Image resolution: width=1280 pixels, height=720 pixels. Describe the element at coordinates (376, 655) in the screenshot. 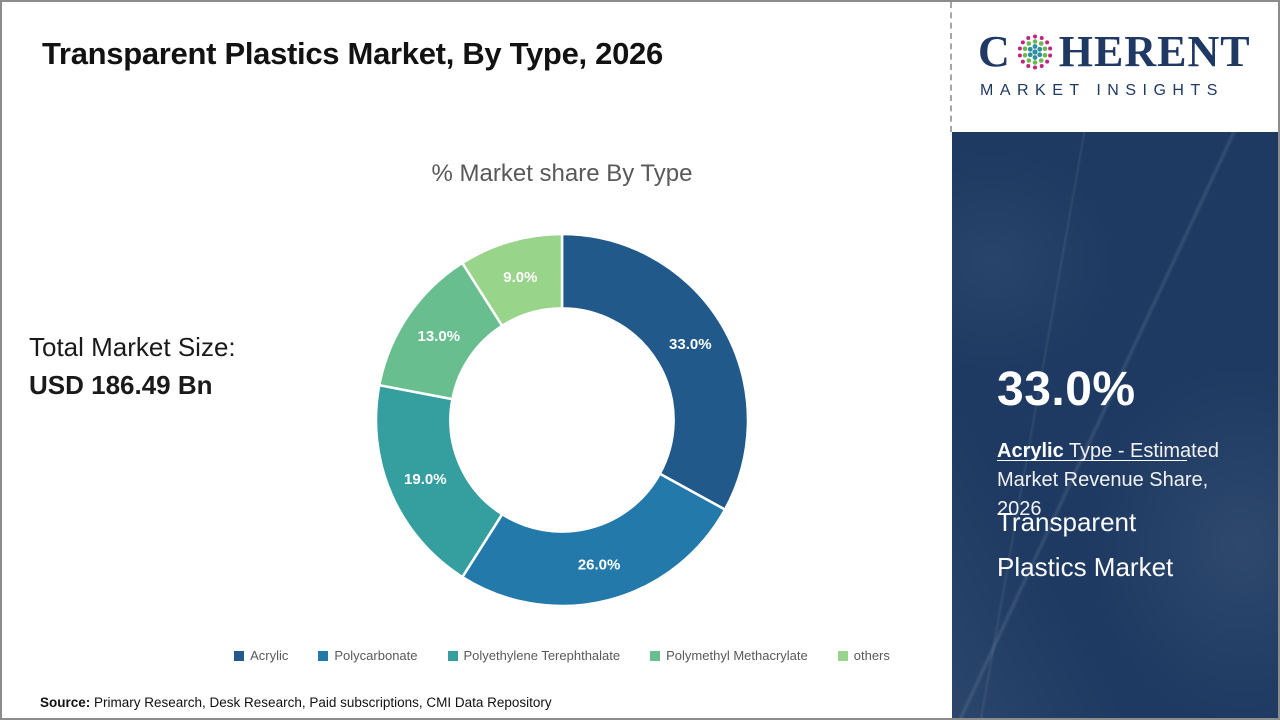

I see `legend-label: Polycarbonate` at that location.